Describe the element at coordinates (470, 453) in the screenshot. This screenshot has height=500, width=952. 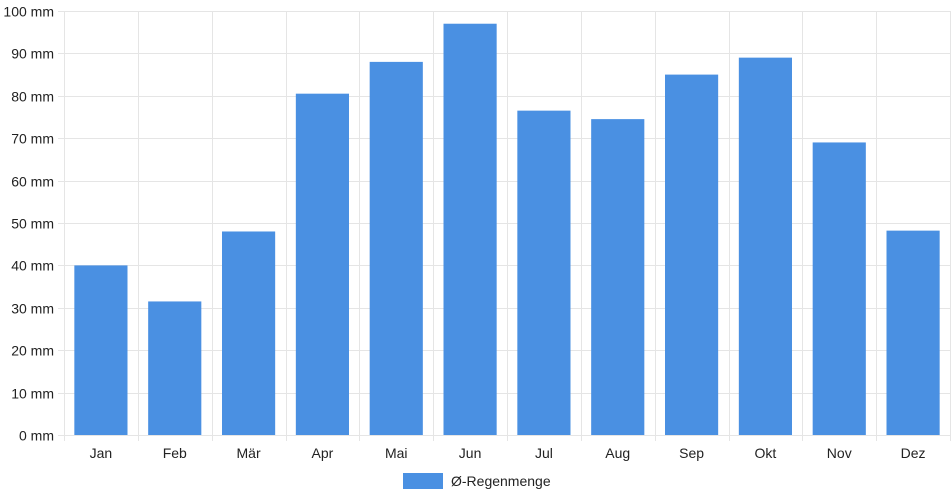
I see `x-tick-label: Jun` at that location.